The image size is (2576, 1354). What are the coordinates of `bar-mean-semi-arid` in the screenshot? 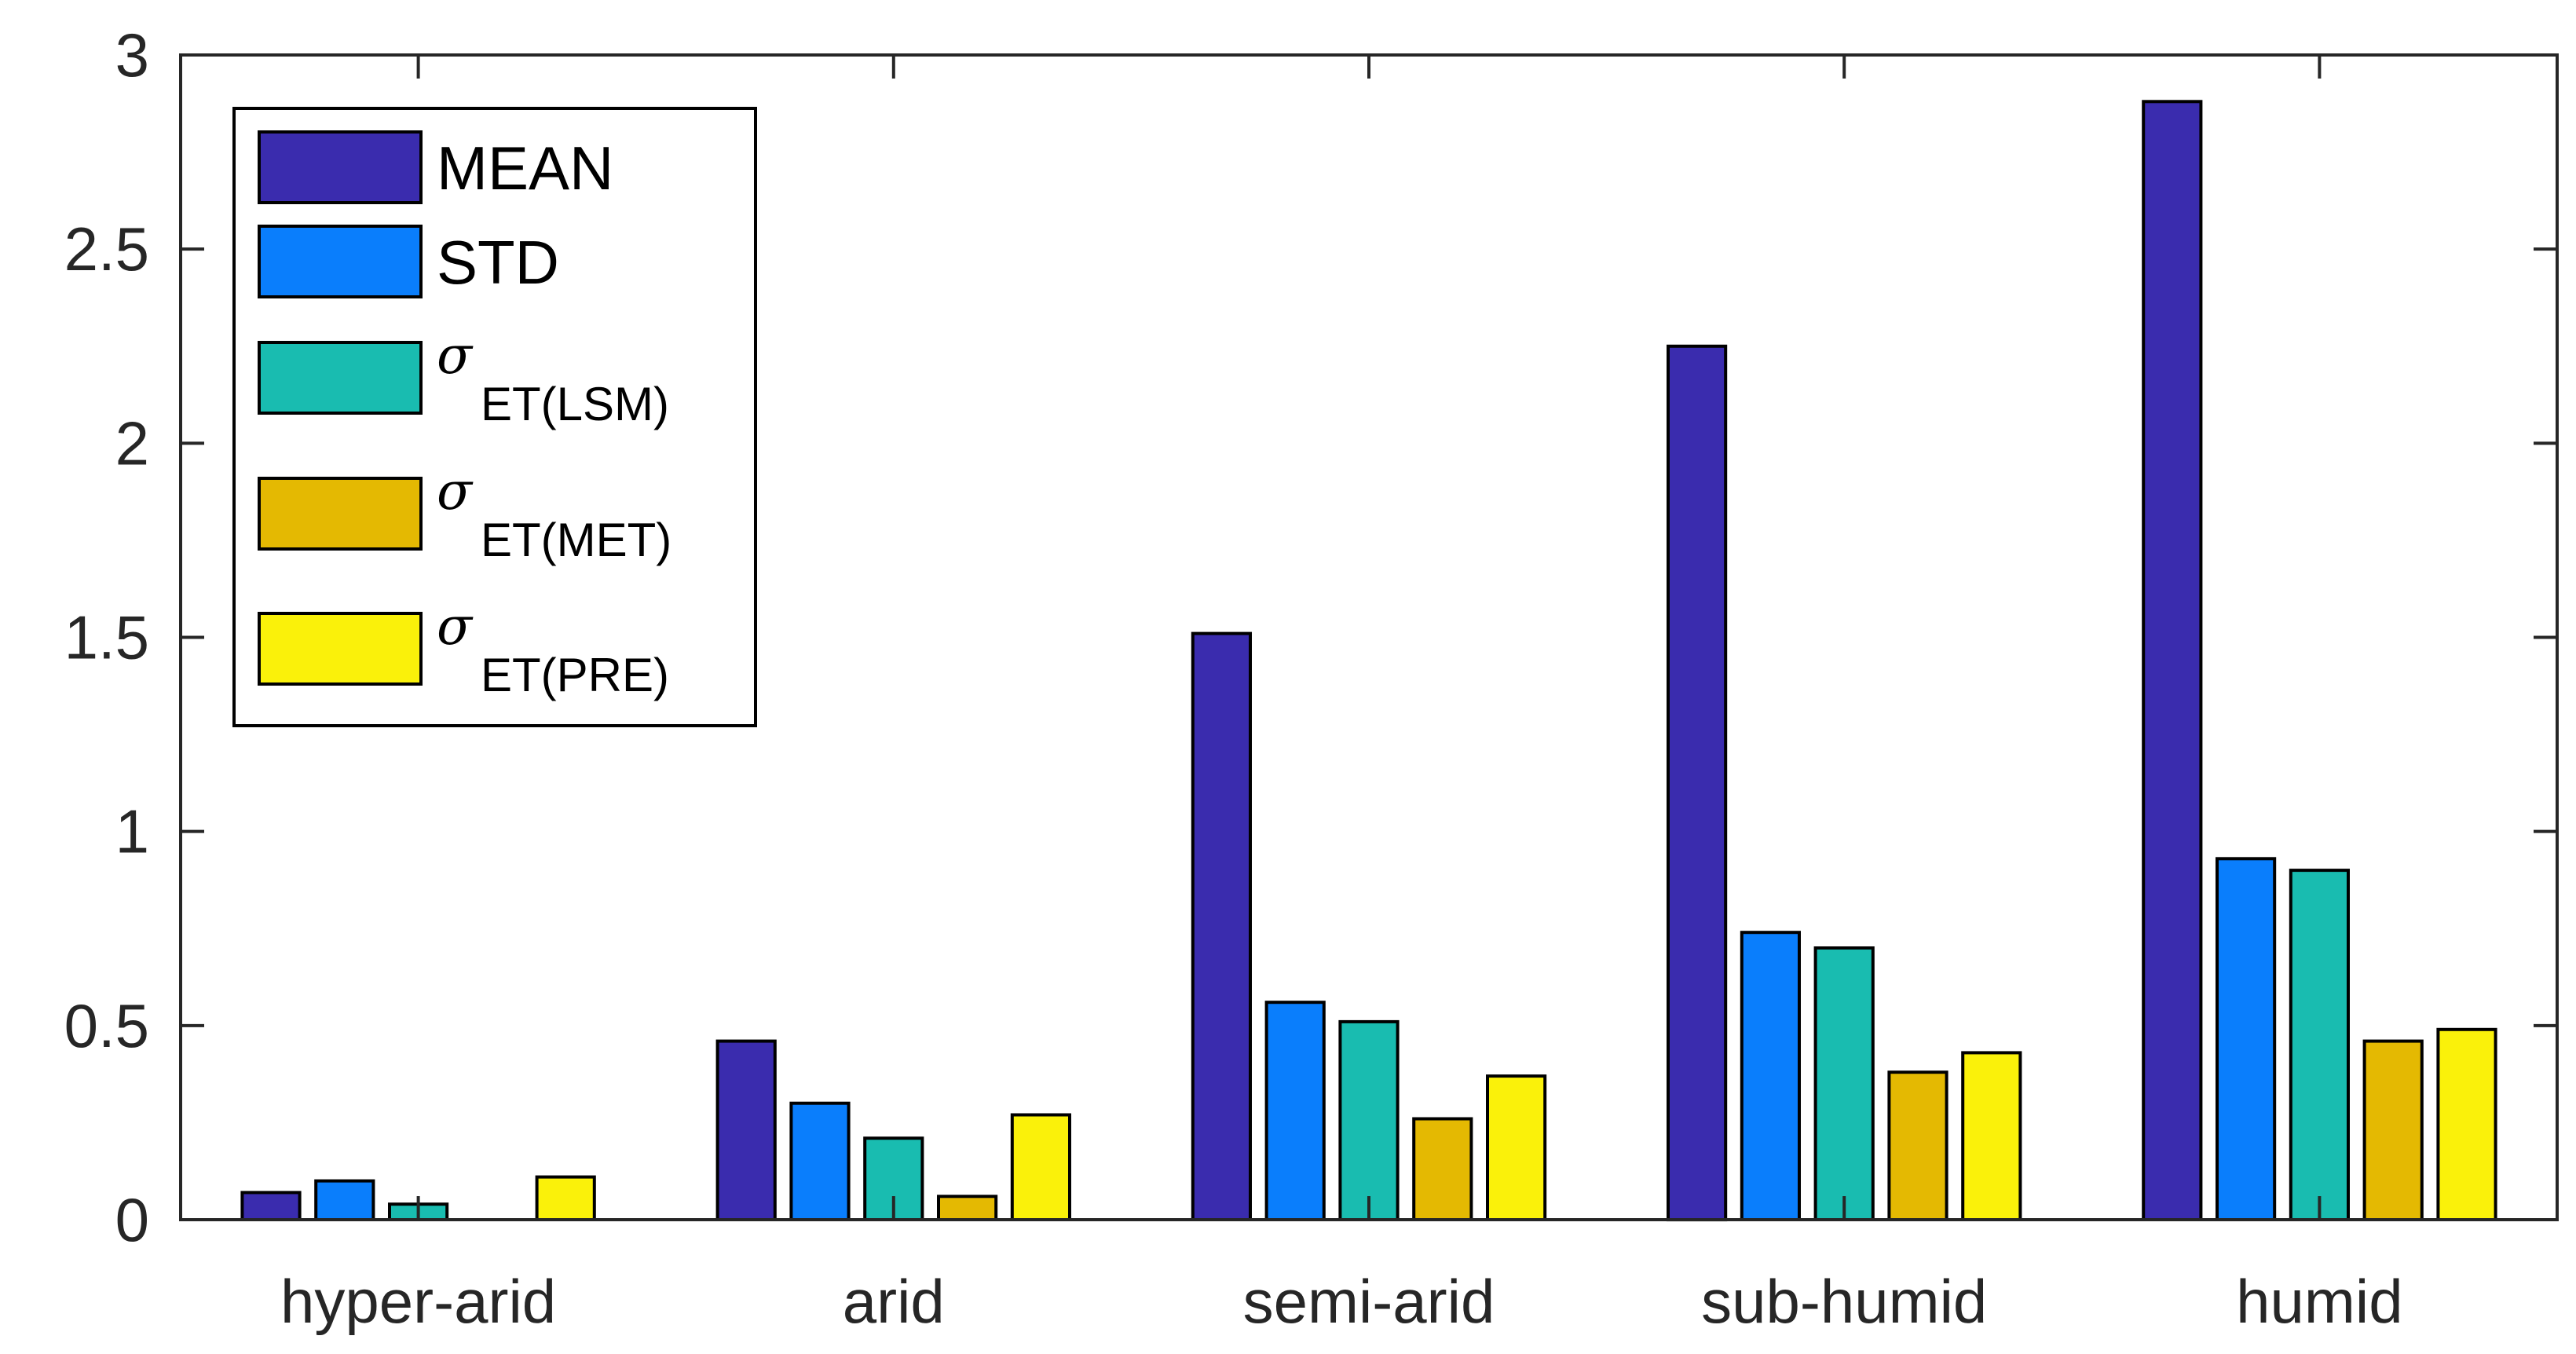 It's located at (1222, 926).